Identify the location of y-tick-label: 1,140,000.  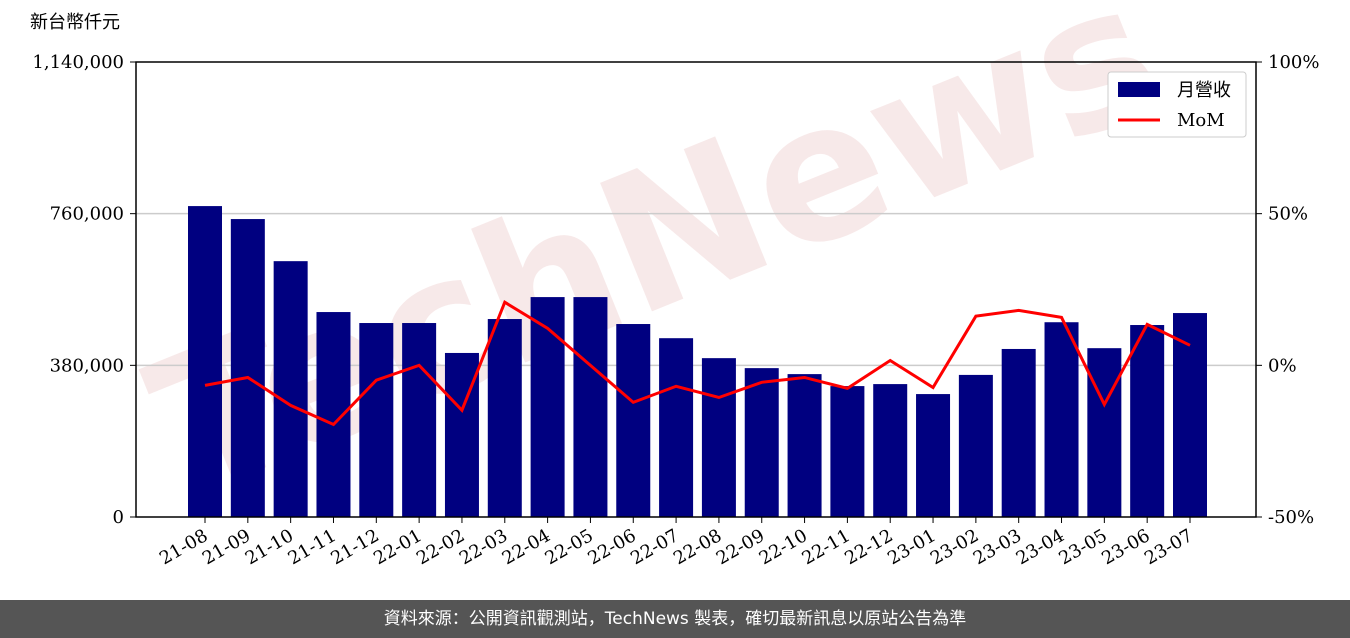
(78, 62).